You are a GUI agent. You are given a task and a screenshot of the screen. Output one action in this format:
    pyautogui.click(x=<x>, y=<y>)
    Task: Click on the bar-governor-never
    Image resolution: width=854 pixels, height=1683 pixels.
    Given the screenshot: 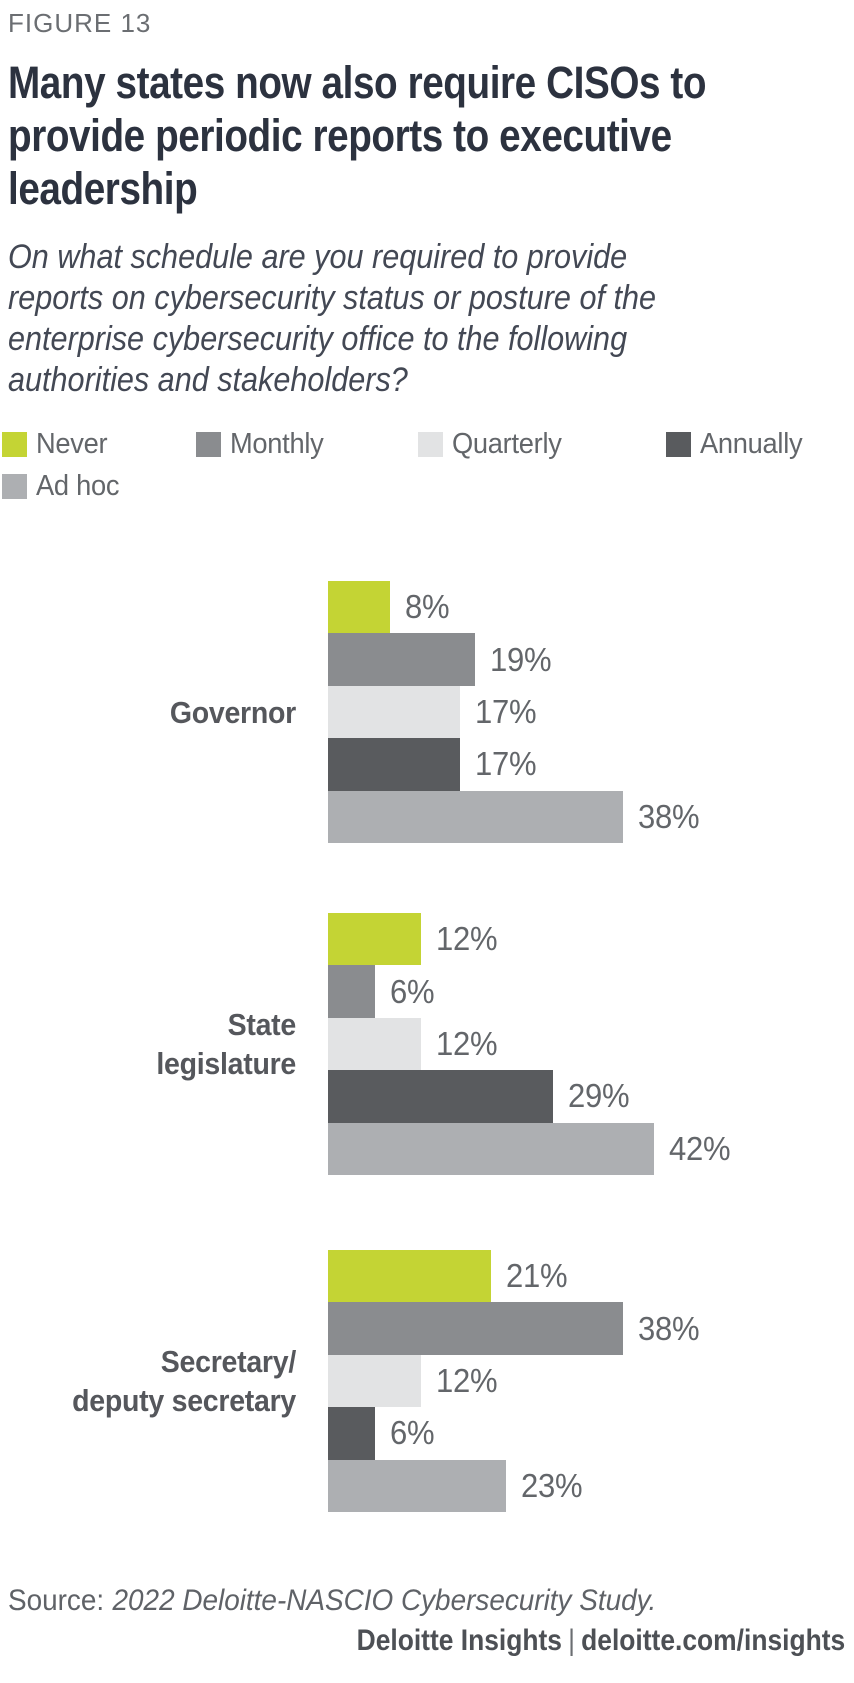 What is the action you would take?
    pyautogui.click(x=359, y=607)
    